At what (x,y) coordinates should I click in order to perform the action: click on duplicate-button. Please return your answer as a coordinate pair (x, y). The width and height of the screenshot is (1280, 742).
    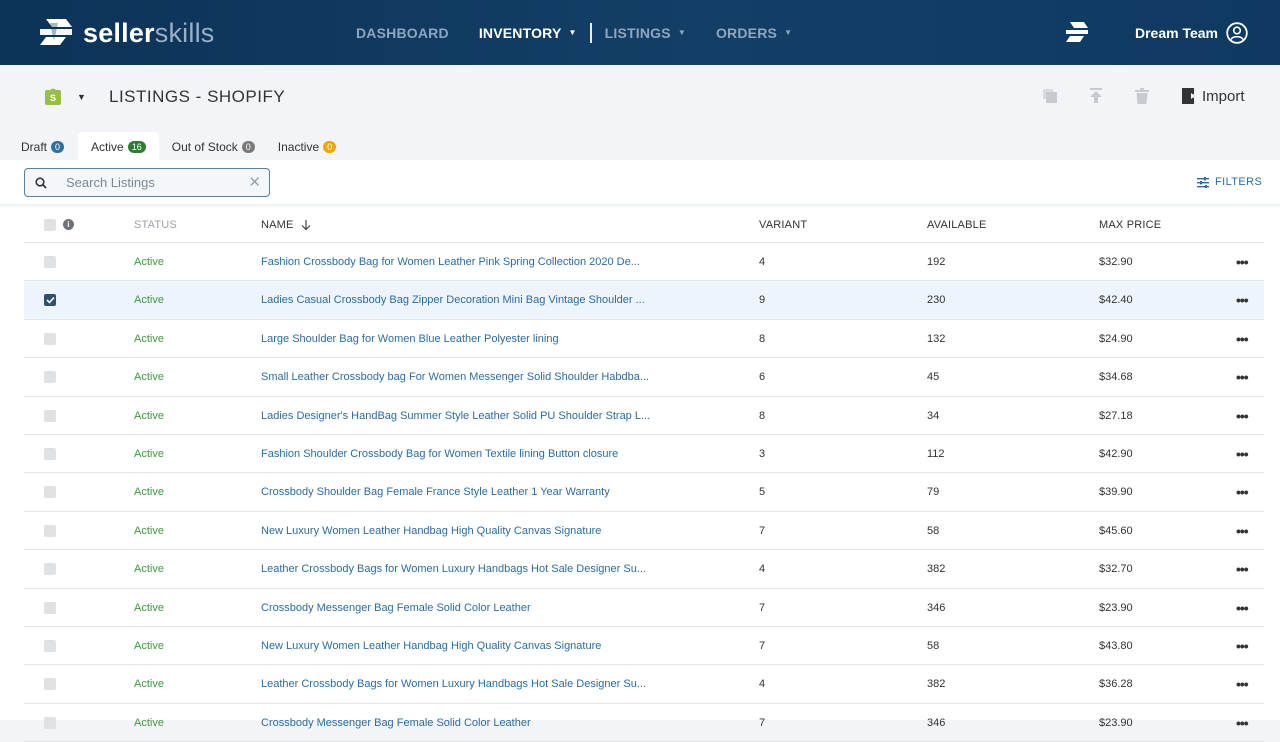
    Looking at the image, I should click on (1050, 96).